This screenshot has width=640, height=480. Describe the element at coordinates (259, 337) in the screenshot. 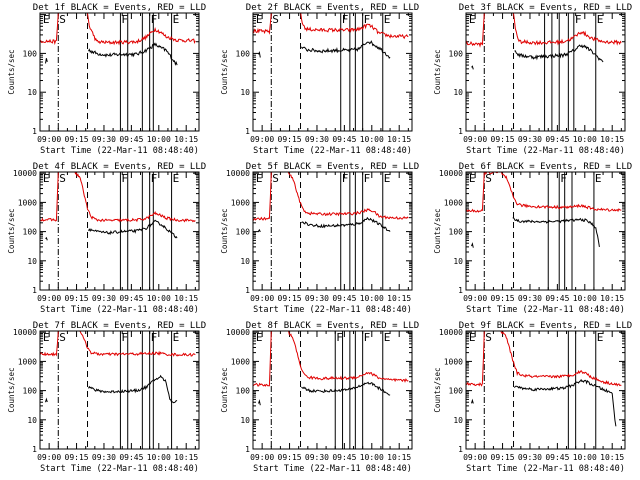

I see `det-8-marker-e: E` at that location.